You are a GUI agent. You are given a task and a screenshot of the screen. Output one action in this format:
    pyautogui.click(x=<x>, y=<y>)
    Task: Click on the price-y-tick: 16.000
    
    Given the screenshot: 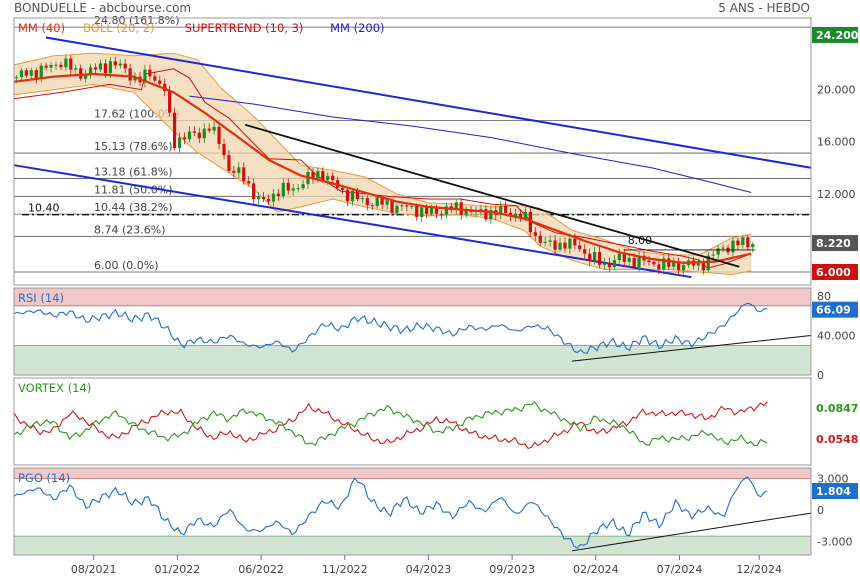 What is the action you would take?
    pyautogui.click(x=836, y=142)
    